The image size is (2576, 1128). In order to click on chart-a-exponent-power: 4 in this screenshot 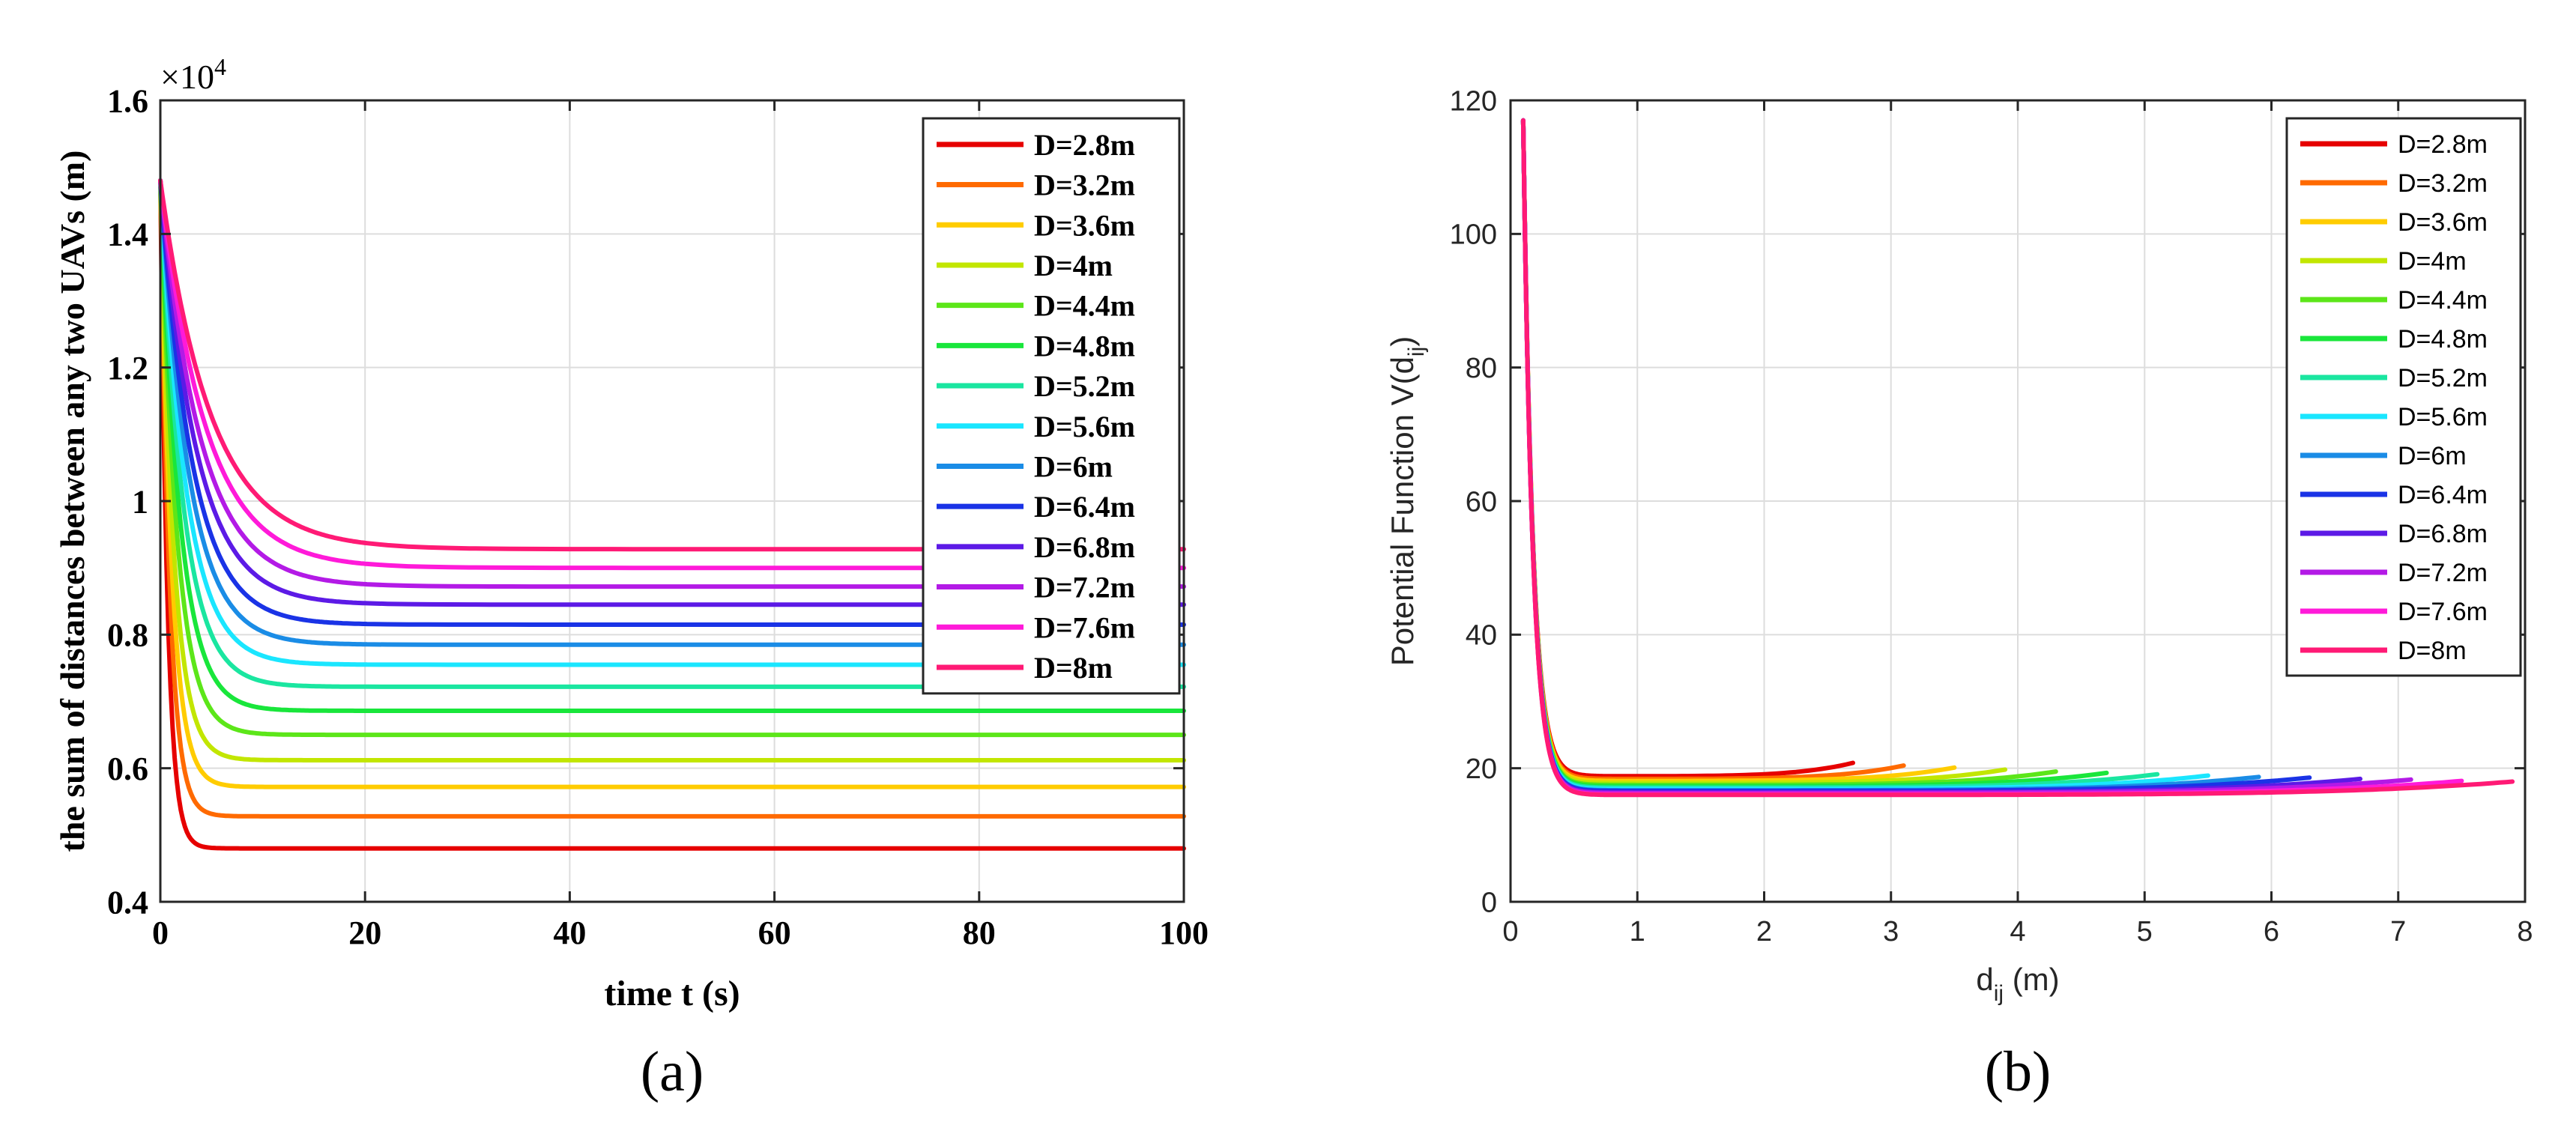, I will do `click(220, 66)`.